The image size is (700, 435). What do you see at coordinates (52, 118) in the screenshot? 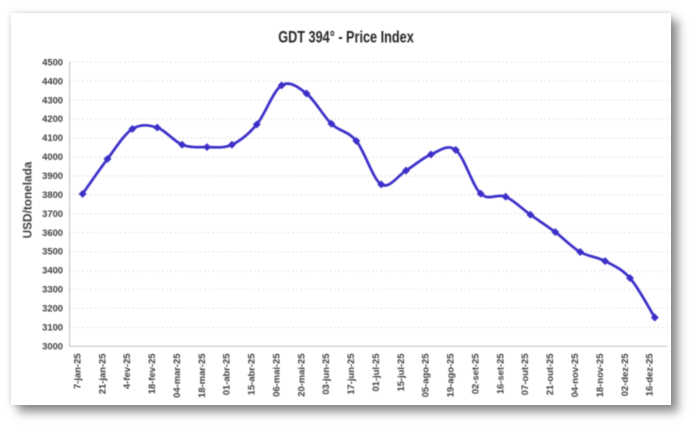
I see `svg-text: 4200` at bounding box center [52, 118].